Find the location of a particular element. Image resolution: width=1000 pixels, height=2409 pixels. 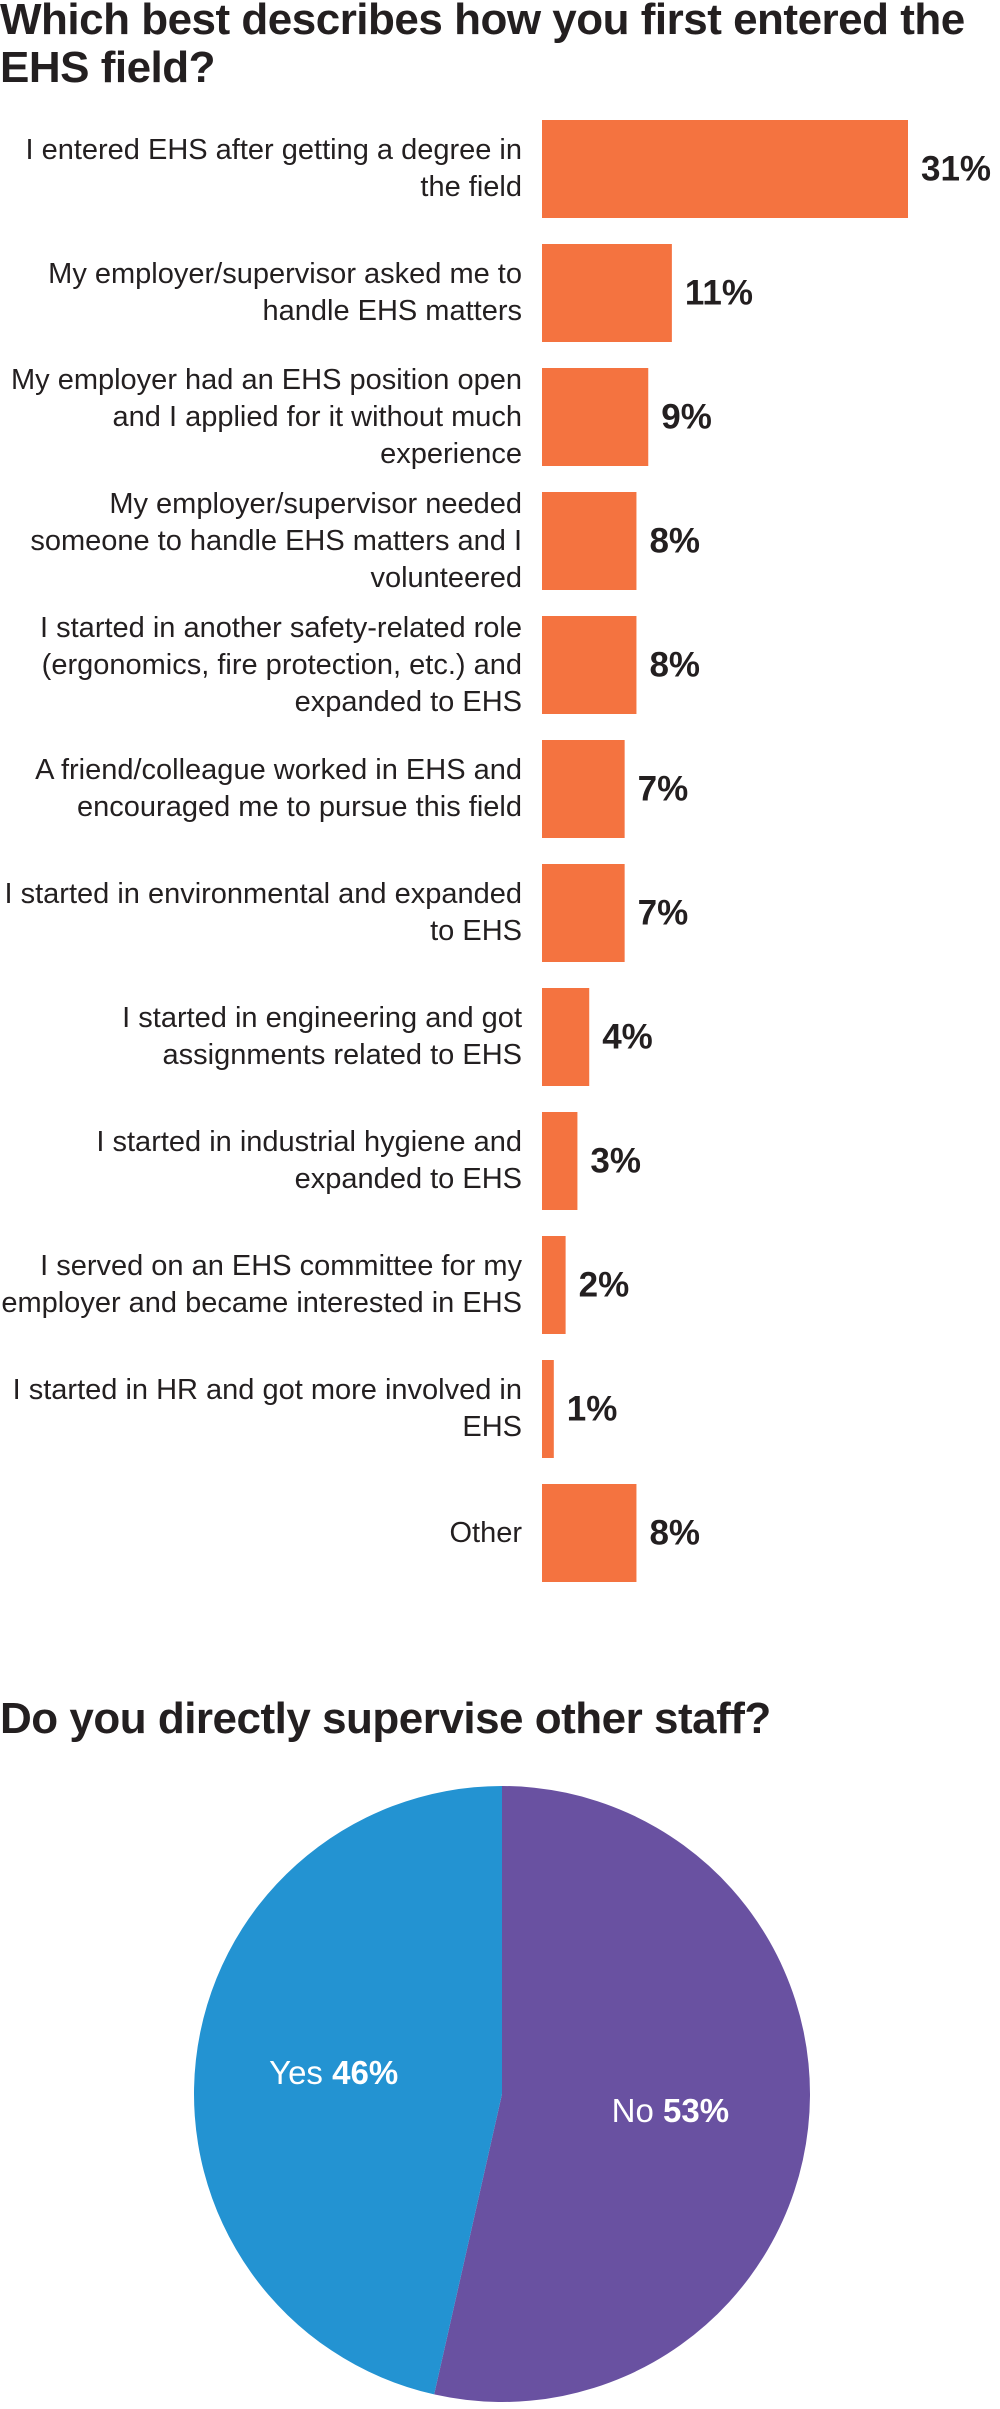

slice-value: 53% is located at coordinates (696, 2109).